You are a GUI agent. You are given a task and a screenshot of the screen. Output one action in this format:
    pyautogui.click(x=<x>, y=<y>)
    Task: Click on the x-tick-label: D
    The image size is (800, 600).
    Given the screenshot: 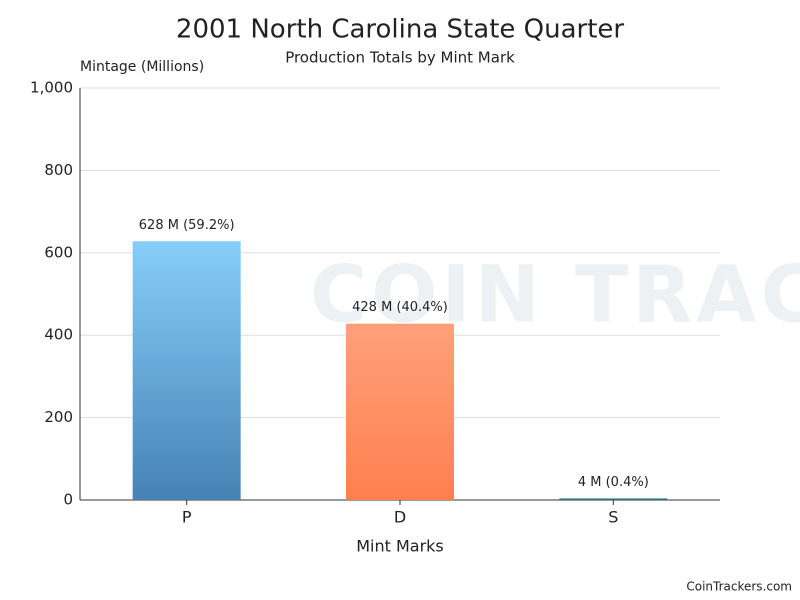 What is the action you would take?
    pyautogui.click(x=400, y=517)
    